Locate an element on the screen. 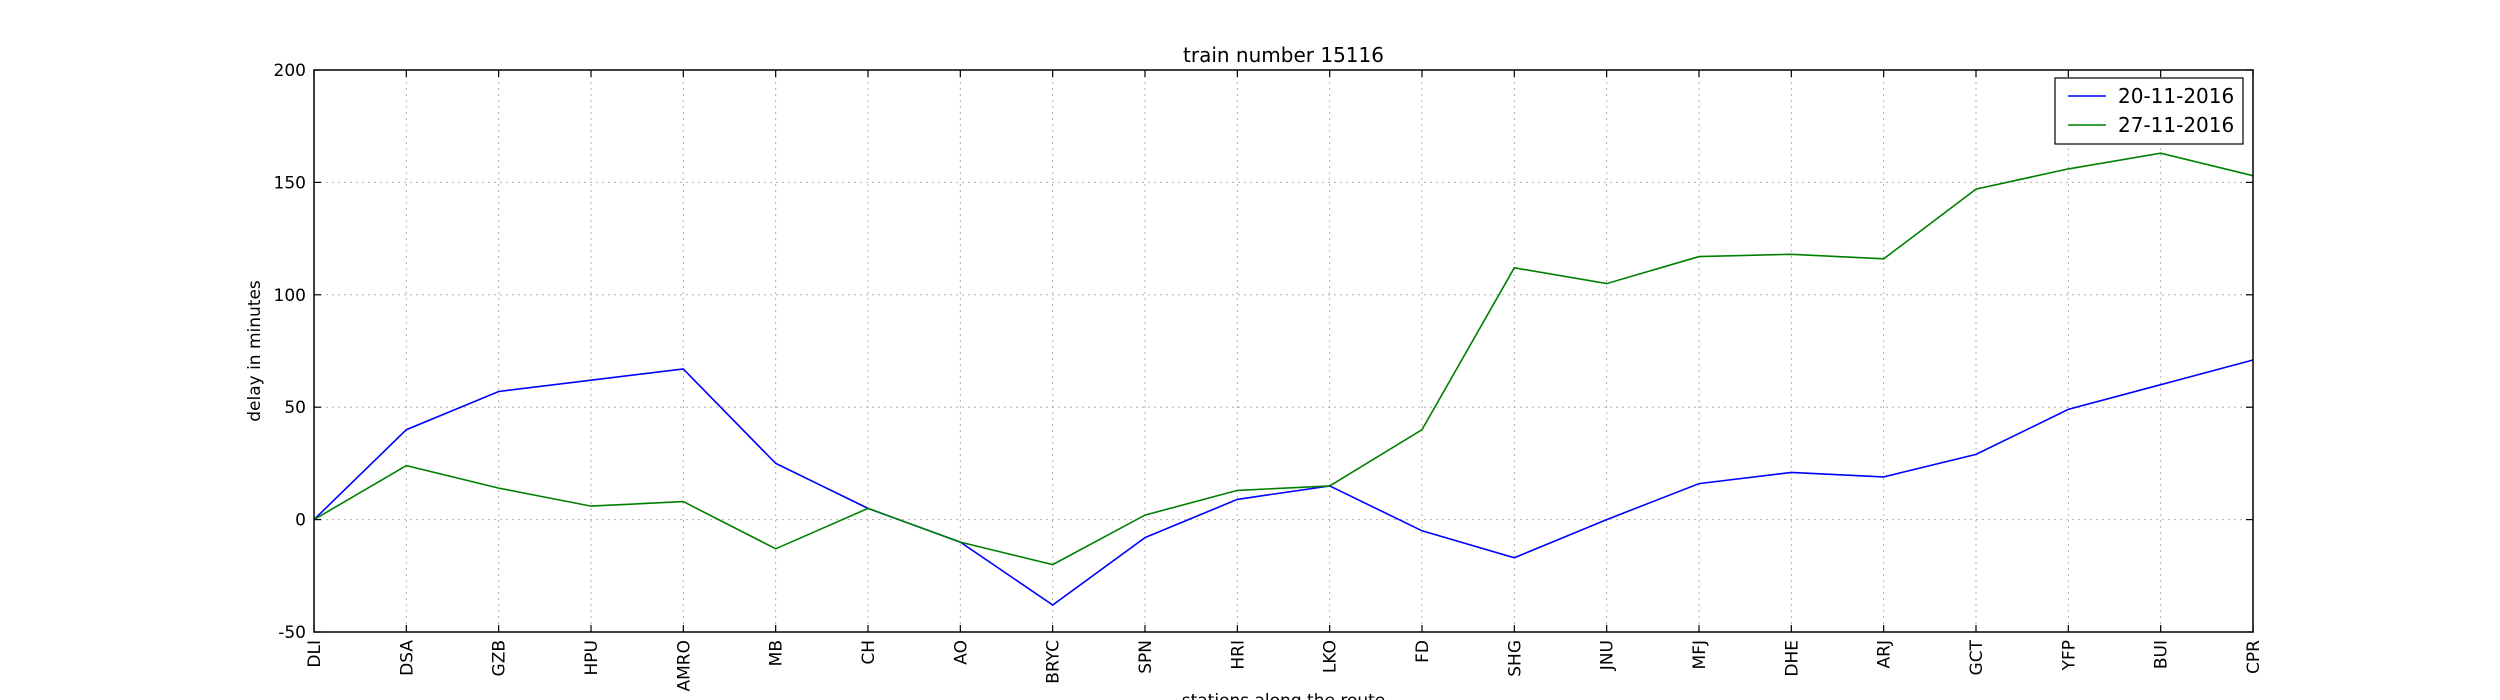  y-tick-label: 0 is located at coordinates (300, 521).